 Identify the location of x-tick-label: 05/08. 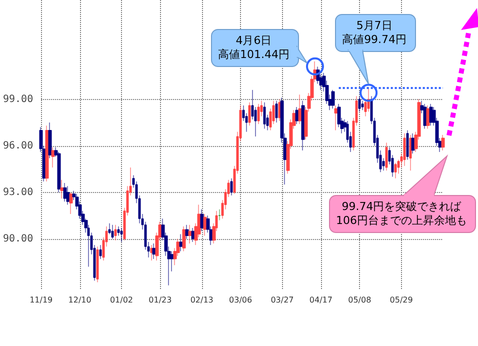
(360, 300).